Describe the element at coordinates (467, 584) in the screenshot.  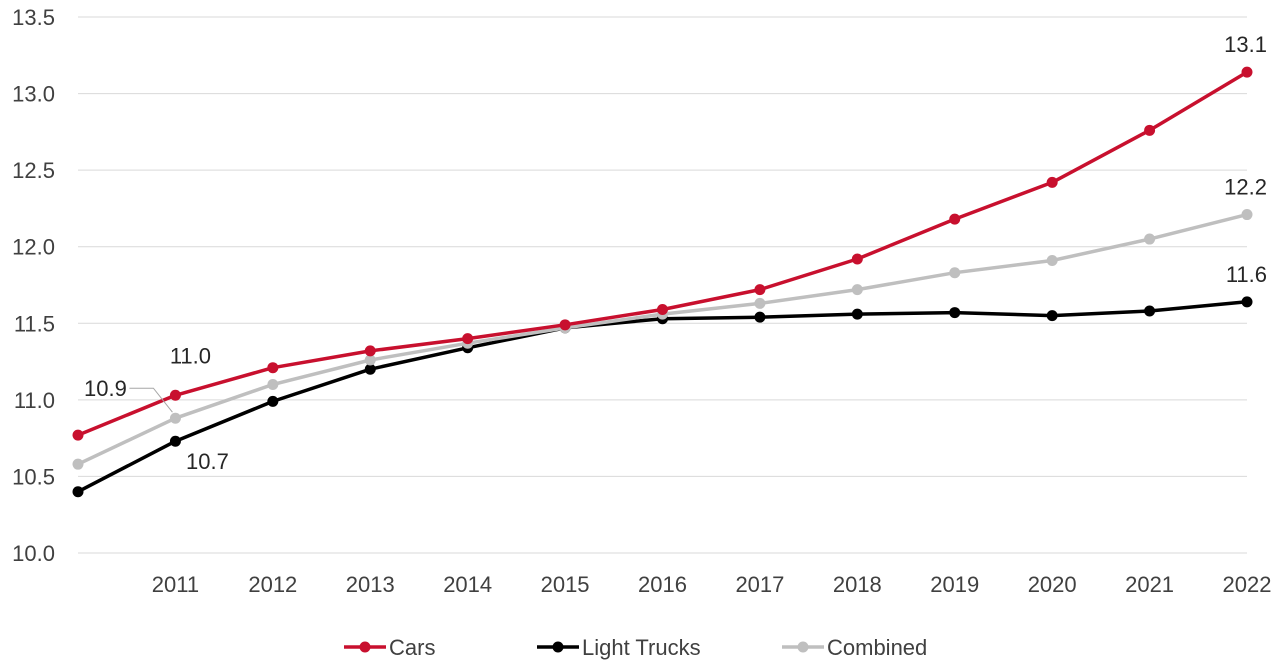
I see `x-tick-label: 2014` at that location.